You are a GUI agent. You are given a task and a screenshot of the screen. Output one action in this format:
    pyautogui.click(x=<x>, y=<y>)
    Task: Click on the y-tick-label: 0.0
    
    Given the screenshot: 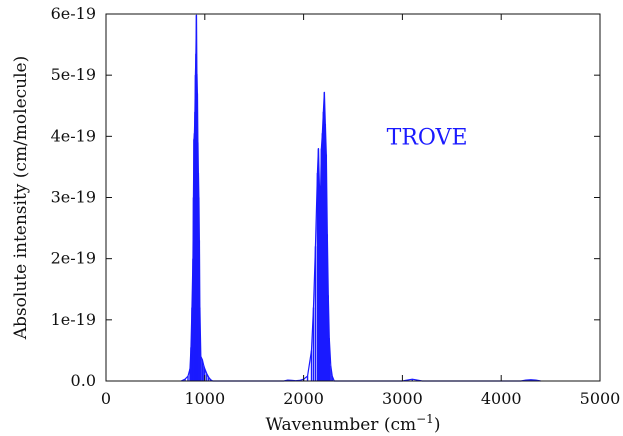 What is the action you would take?
    pyautogui.click(x=83, y=380)
    